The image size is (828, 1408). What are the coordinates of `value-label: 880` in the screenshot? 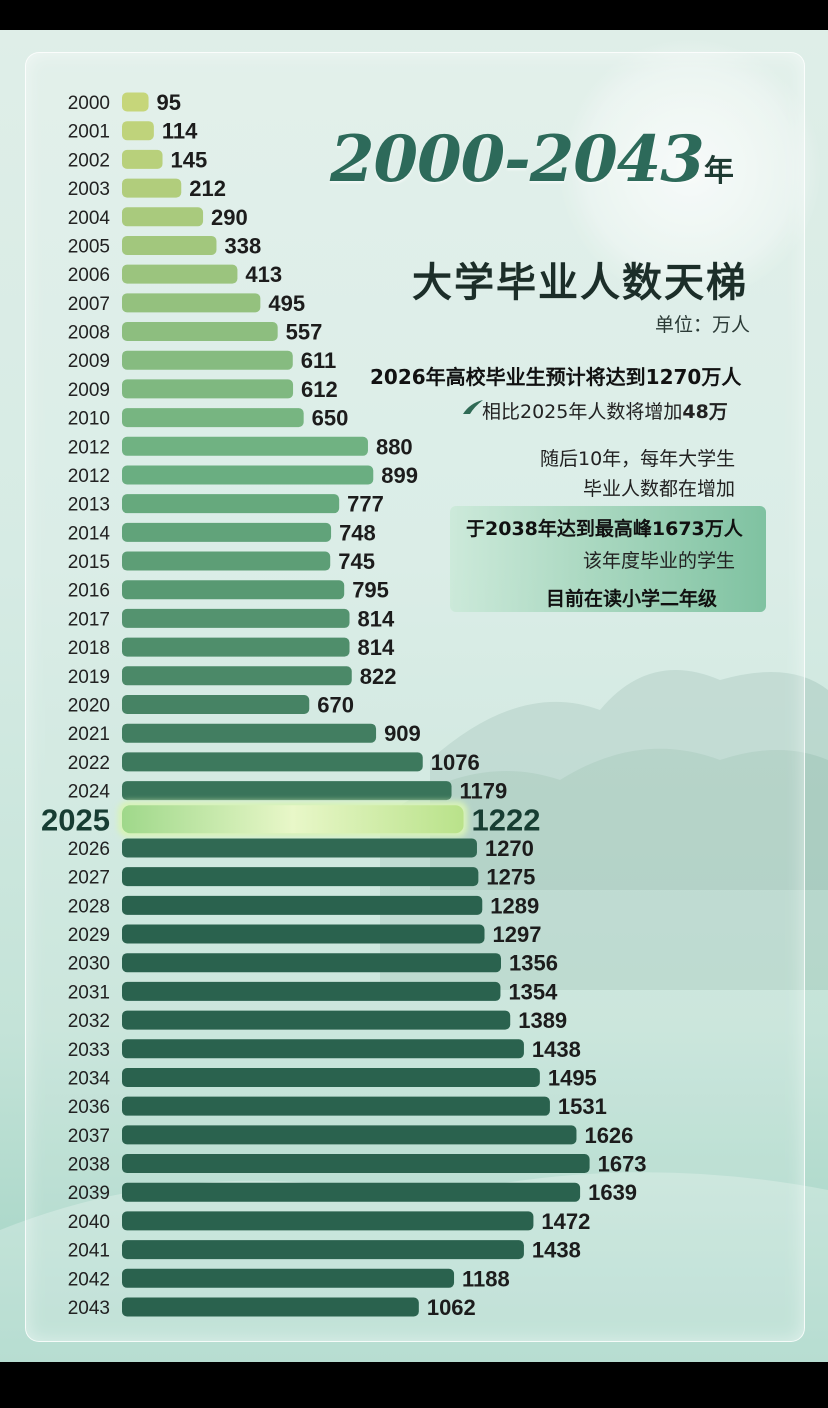 It's located at (394, 446).